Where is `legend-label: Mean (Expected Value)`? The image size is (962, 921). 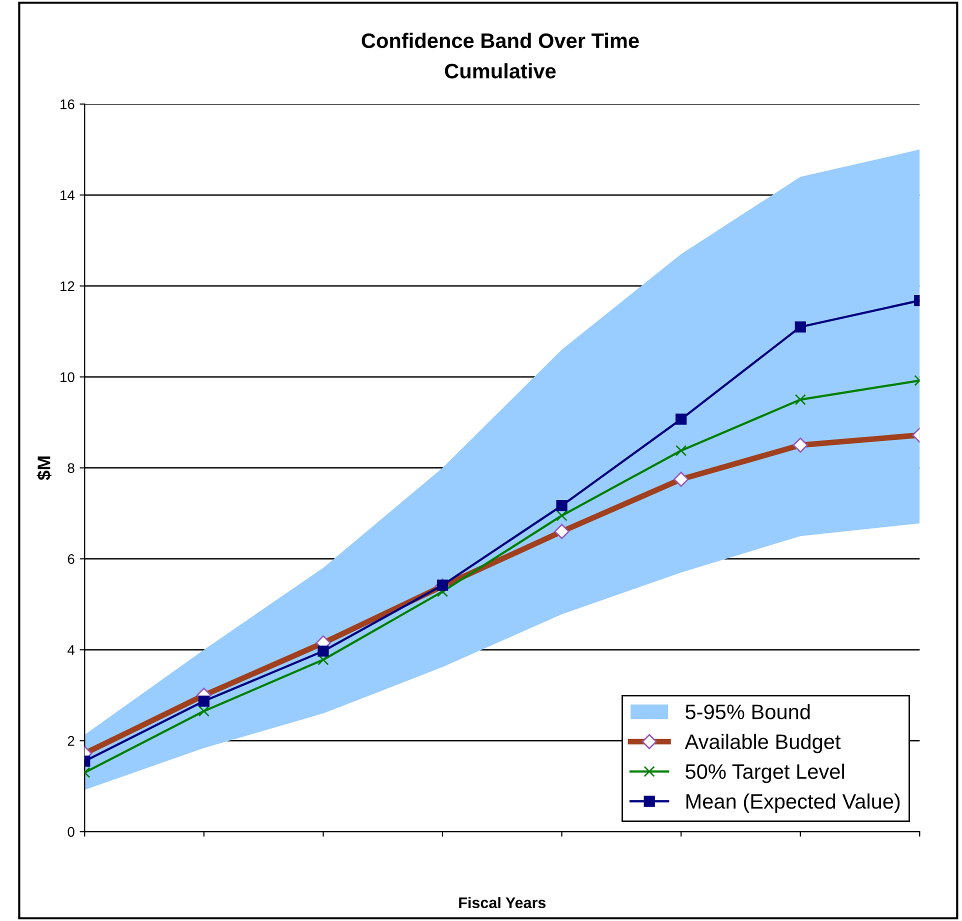
legend-label: Mean (Expected Value) is located at coordinates (793, 803).